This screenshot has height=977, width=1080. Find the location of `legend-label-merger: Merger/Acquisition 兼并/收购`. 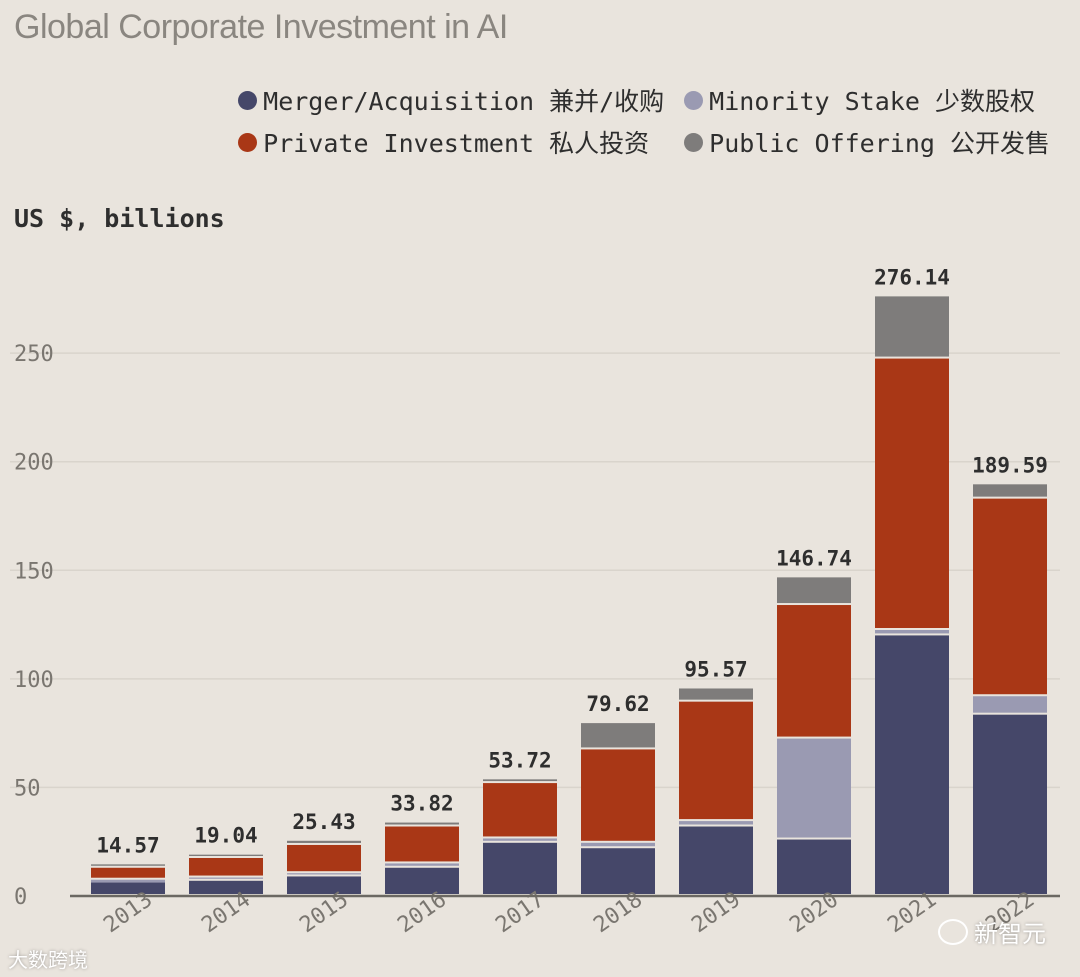

legend-label-merger: Merger/Acquisition 兼并/收购 is located at coordinates (464, 101).